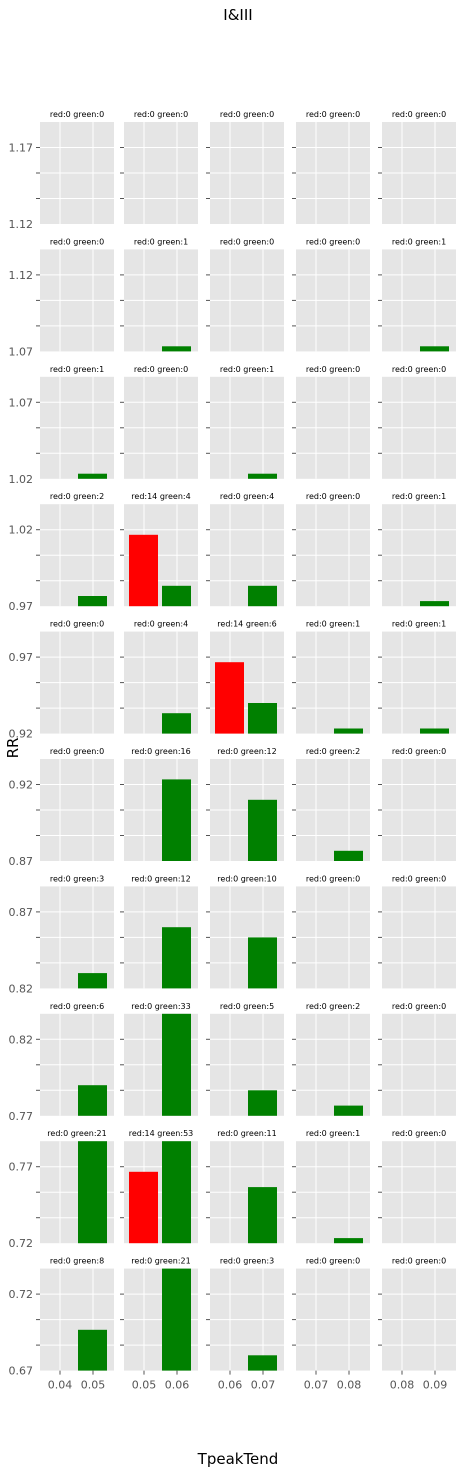 The width and height of the screenshot is (466, 1474). Describe the element at coordinates (75, 1059) in the screenshot. I see `panel: red:0 green:6` at that location.